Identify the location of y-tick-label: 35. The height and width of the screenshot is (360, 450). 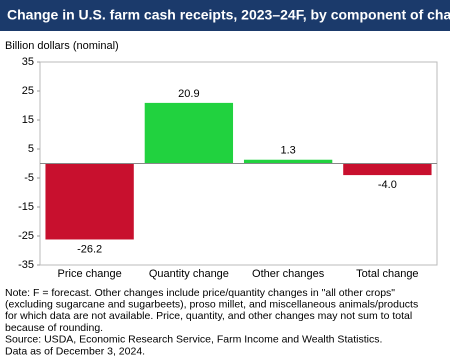
(28, 62).